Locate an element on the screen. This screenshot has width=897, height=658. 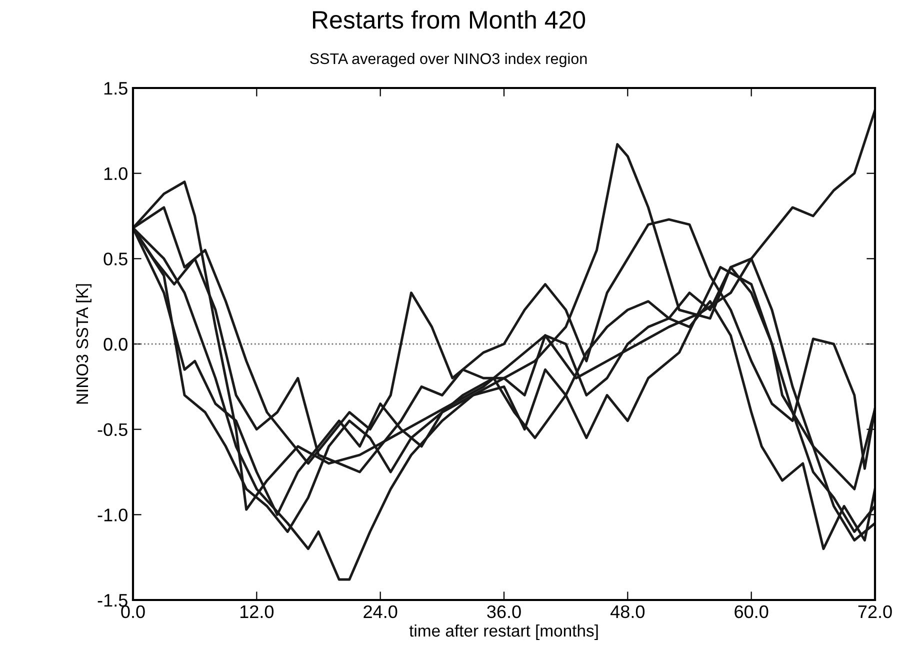
x-axis-title: time after restart [months] is located at coordinates (503, 632).